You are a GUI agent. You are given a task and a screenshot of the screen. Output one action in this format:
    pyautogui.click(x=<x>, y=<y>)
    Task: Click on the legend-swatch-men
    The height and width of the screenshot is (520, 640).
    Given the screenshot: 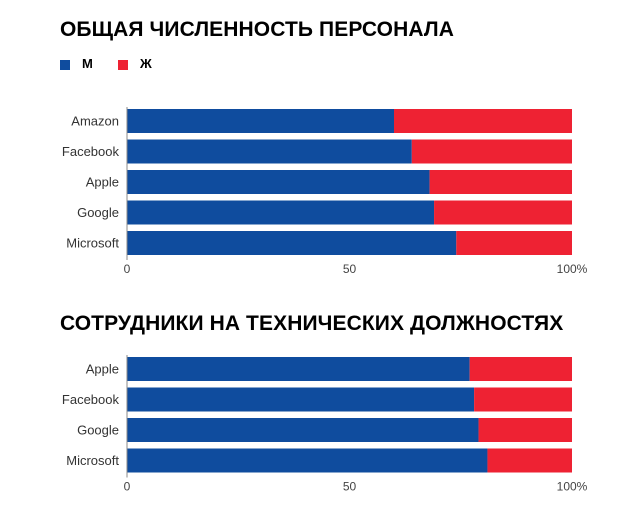 What is the action you would take?
    pyautogui.click(x=65, y=65)
    